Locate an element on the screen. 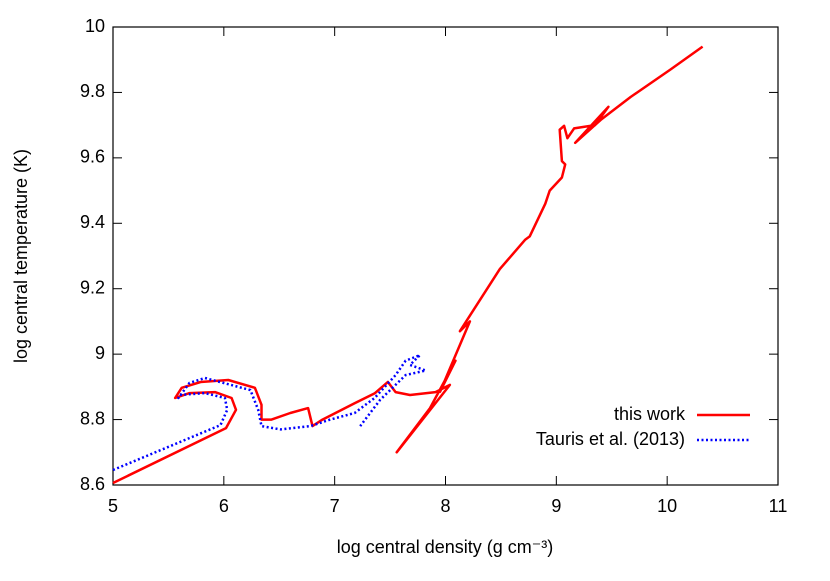 This screenshot has width=830, height=581. y-tick-label: 9.8 is located at coordinates (92, 91).